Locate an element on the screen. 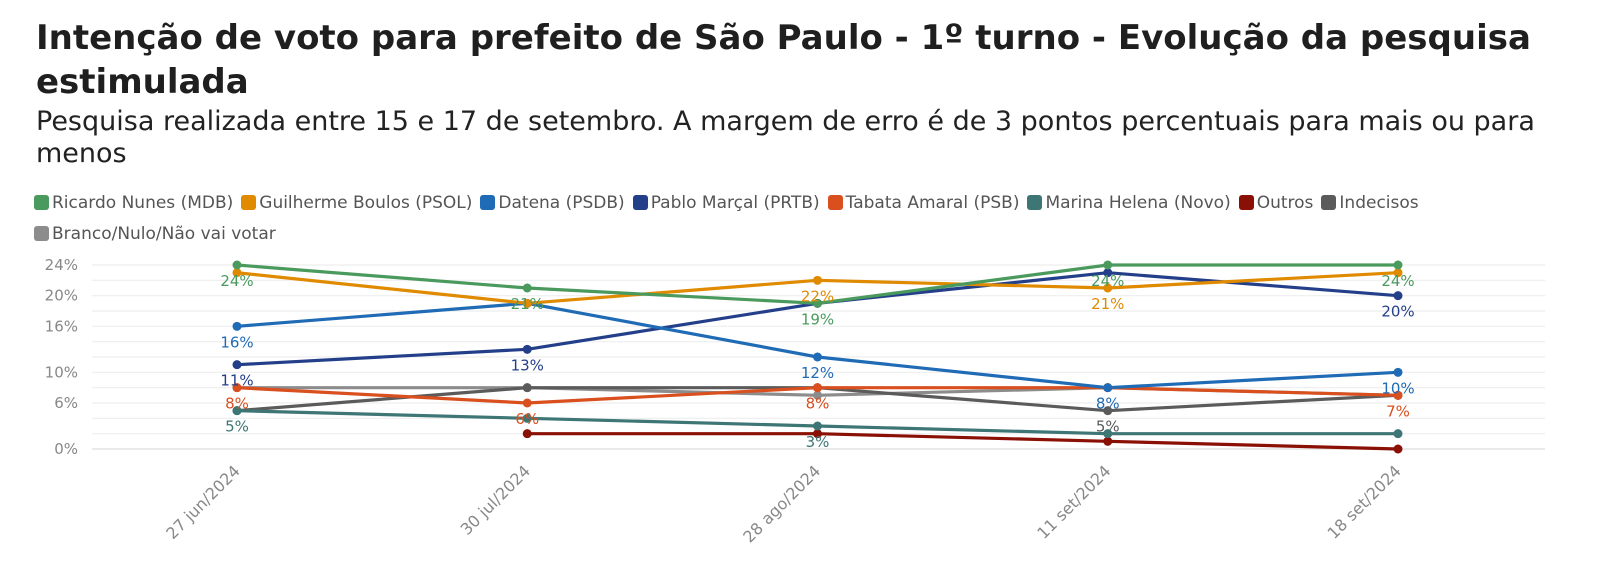 The height and width of the screenshot is (575, 1617). legend-item-tabata-amaral-psb: Tabata Amaral (PSB) is located at coordinates (923, 202).